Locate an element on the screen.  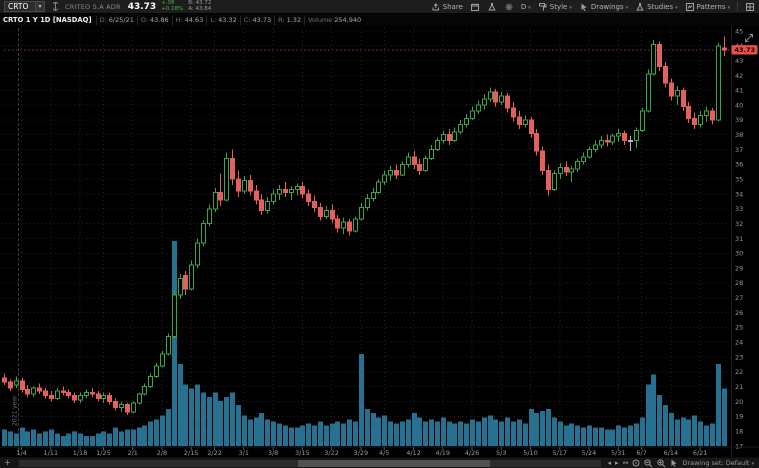
date-axis-label: 3/29 is located at coordinates (361, 453).